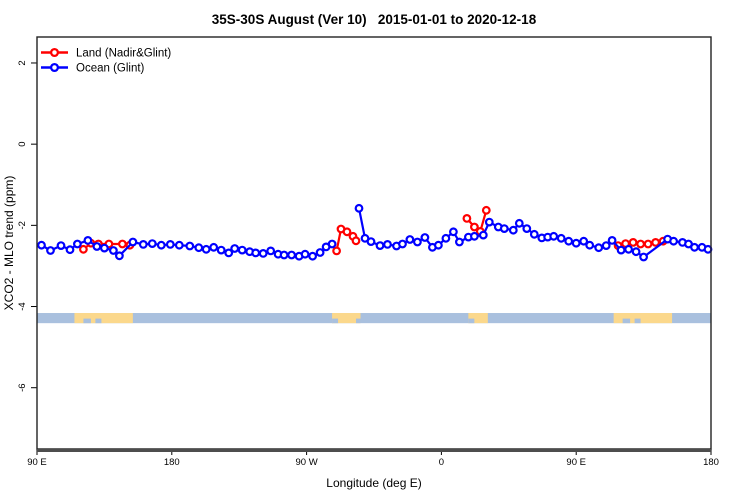  I want to click on y-tick-label: -2, so click(22, 225).